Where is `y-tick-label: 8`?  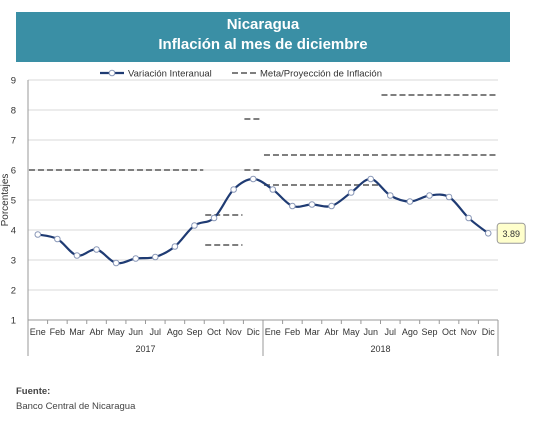
y-tick-label: 8 is located at coordinates (13, 111).